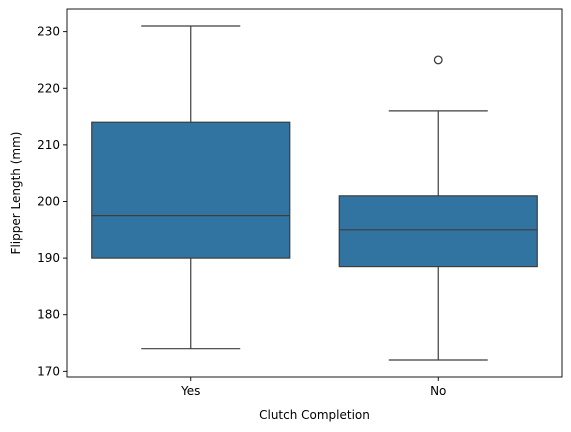  I want to click on y-tick-label-180: 180, so click(48, 315).